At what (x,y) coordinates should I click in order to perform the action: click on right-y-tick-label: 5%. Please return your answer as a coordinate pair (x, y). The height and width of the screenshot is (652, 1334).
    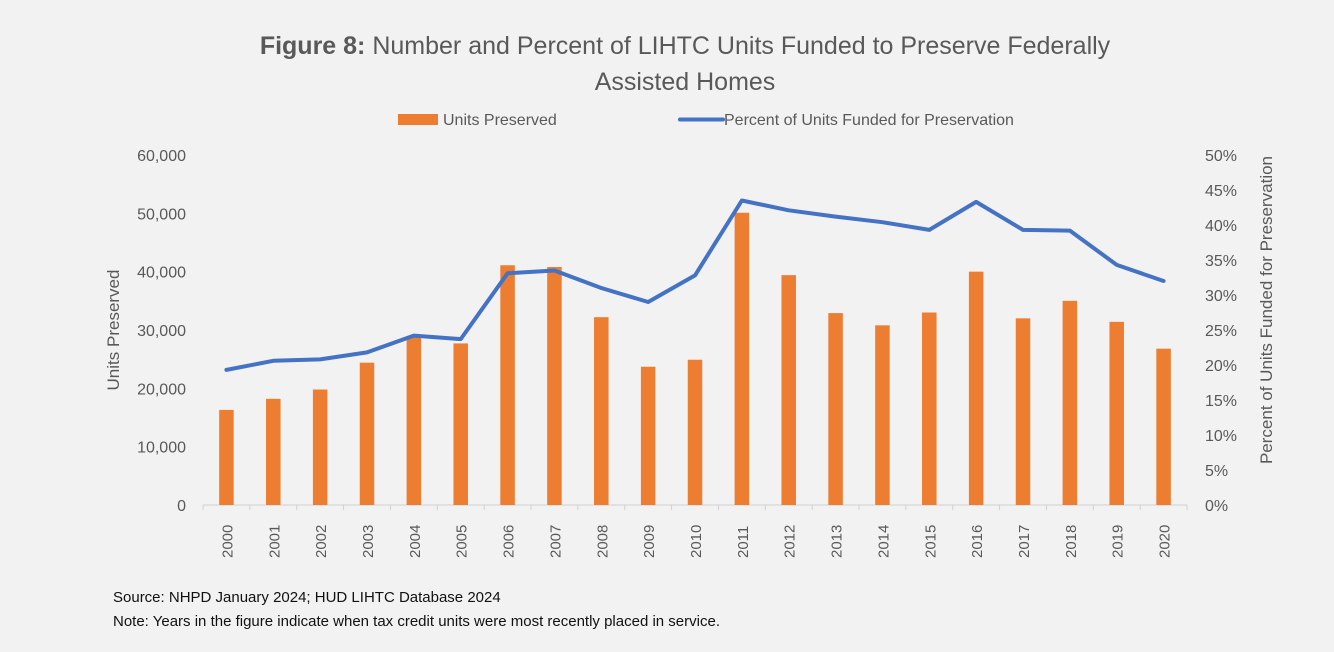
    Looking at the image, I should click on (1216, 471).